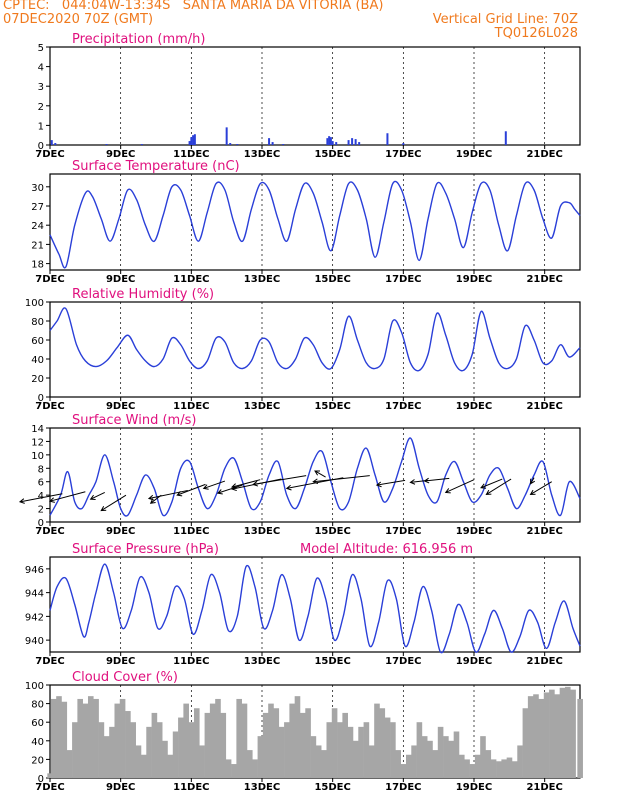 Image resolution: width=618 pixels, height=800 pixels. Describe the element at coordinates (49, 406) in the screenshot. I see `rh-xtick-label: 7DEC` at that location.